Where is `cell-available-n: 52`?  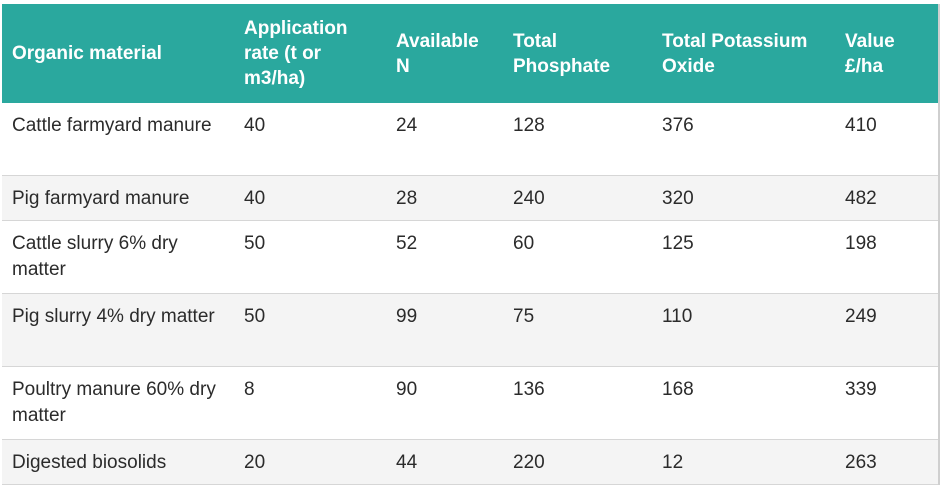
cell-available-n: 52 is located at coordinates (444, 257).